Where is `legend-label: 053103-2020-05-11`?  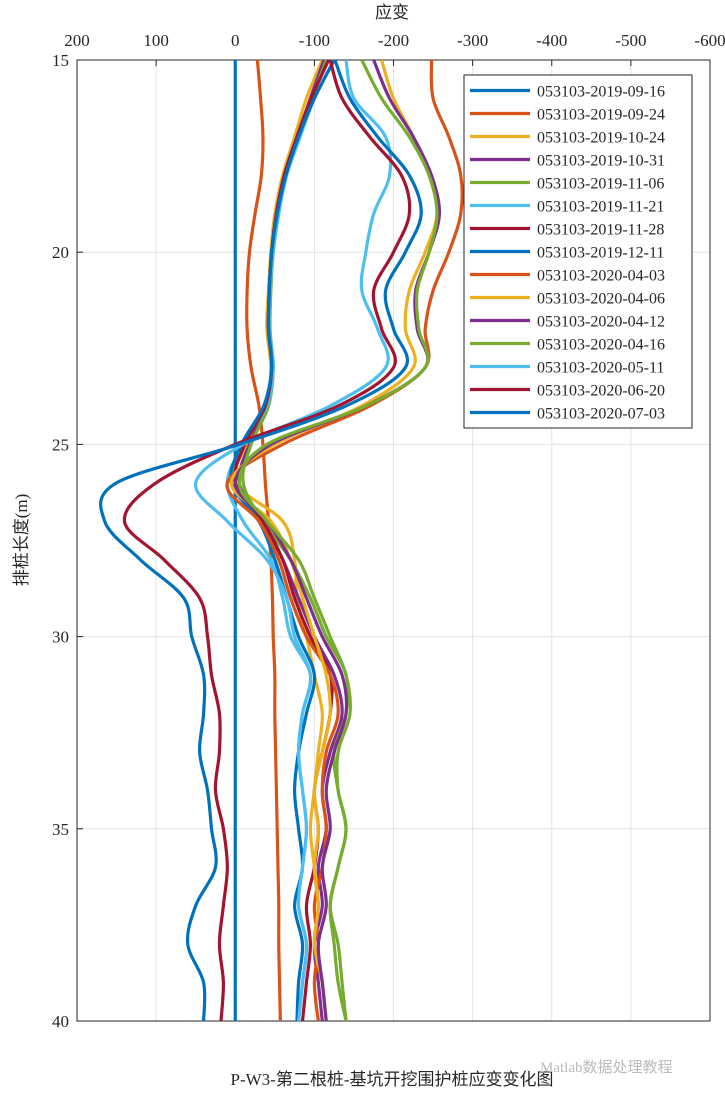
legend-label: 053103-2020-05-11 is located at coordinates (600, 368).